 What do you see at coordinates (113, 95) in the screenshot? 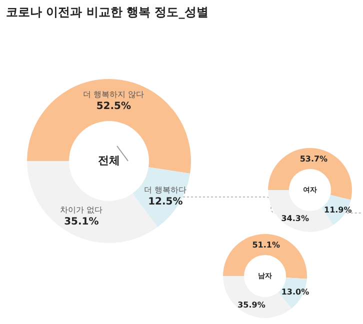
I see `slice-label: 더 행복하지 않다` at bounding box center [113, 95].